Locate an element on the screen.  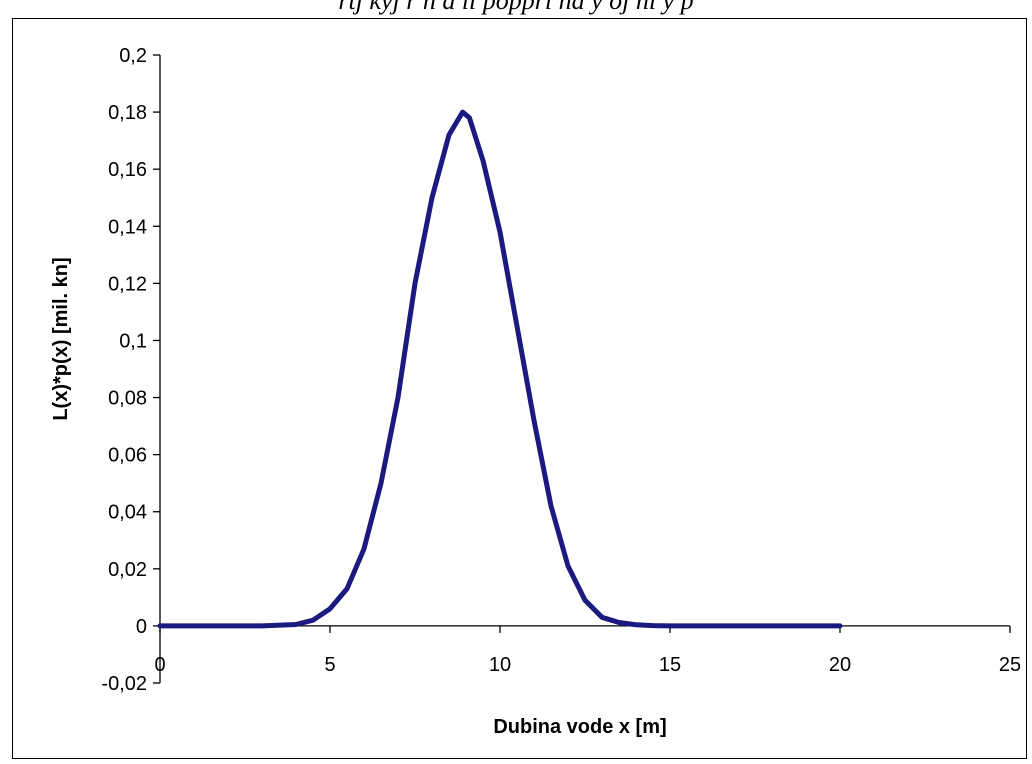
y-tick-label: 0,2 is located at coordinates (133, 56).